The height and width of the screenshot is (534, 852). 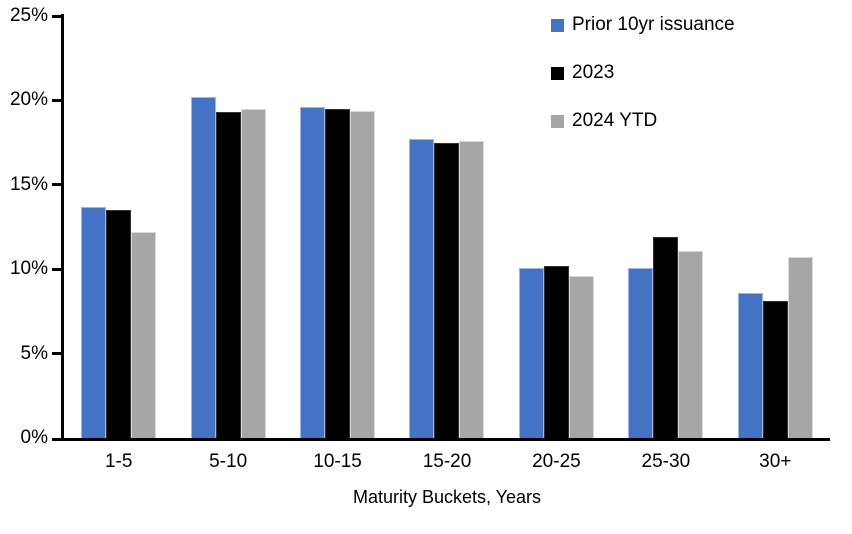 What do you see at coordinates (666, 461) in the screenshot?
I see `x-axis-category-label-25-30: 25-30` at bounding box center [666, 461].